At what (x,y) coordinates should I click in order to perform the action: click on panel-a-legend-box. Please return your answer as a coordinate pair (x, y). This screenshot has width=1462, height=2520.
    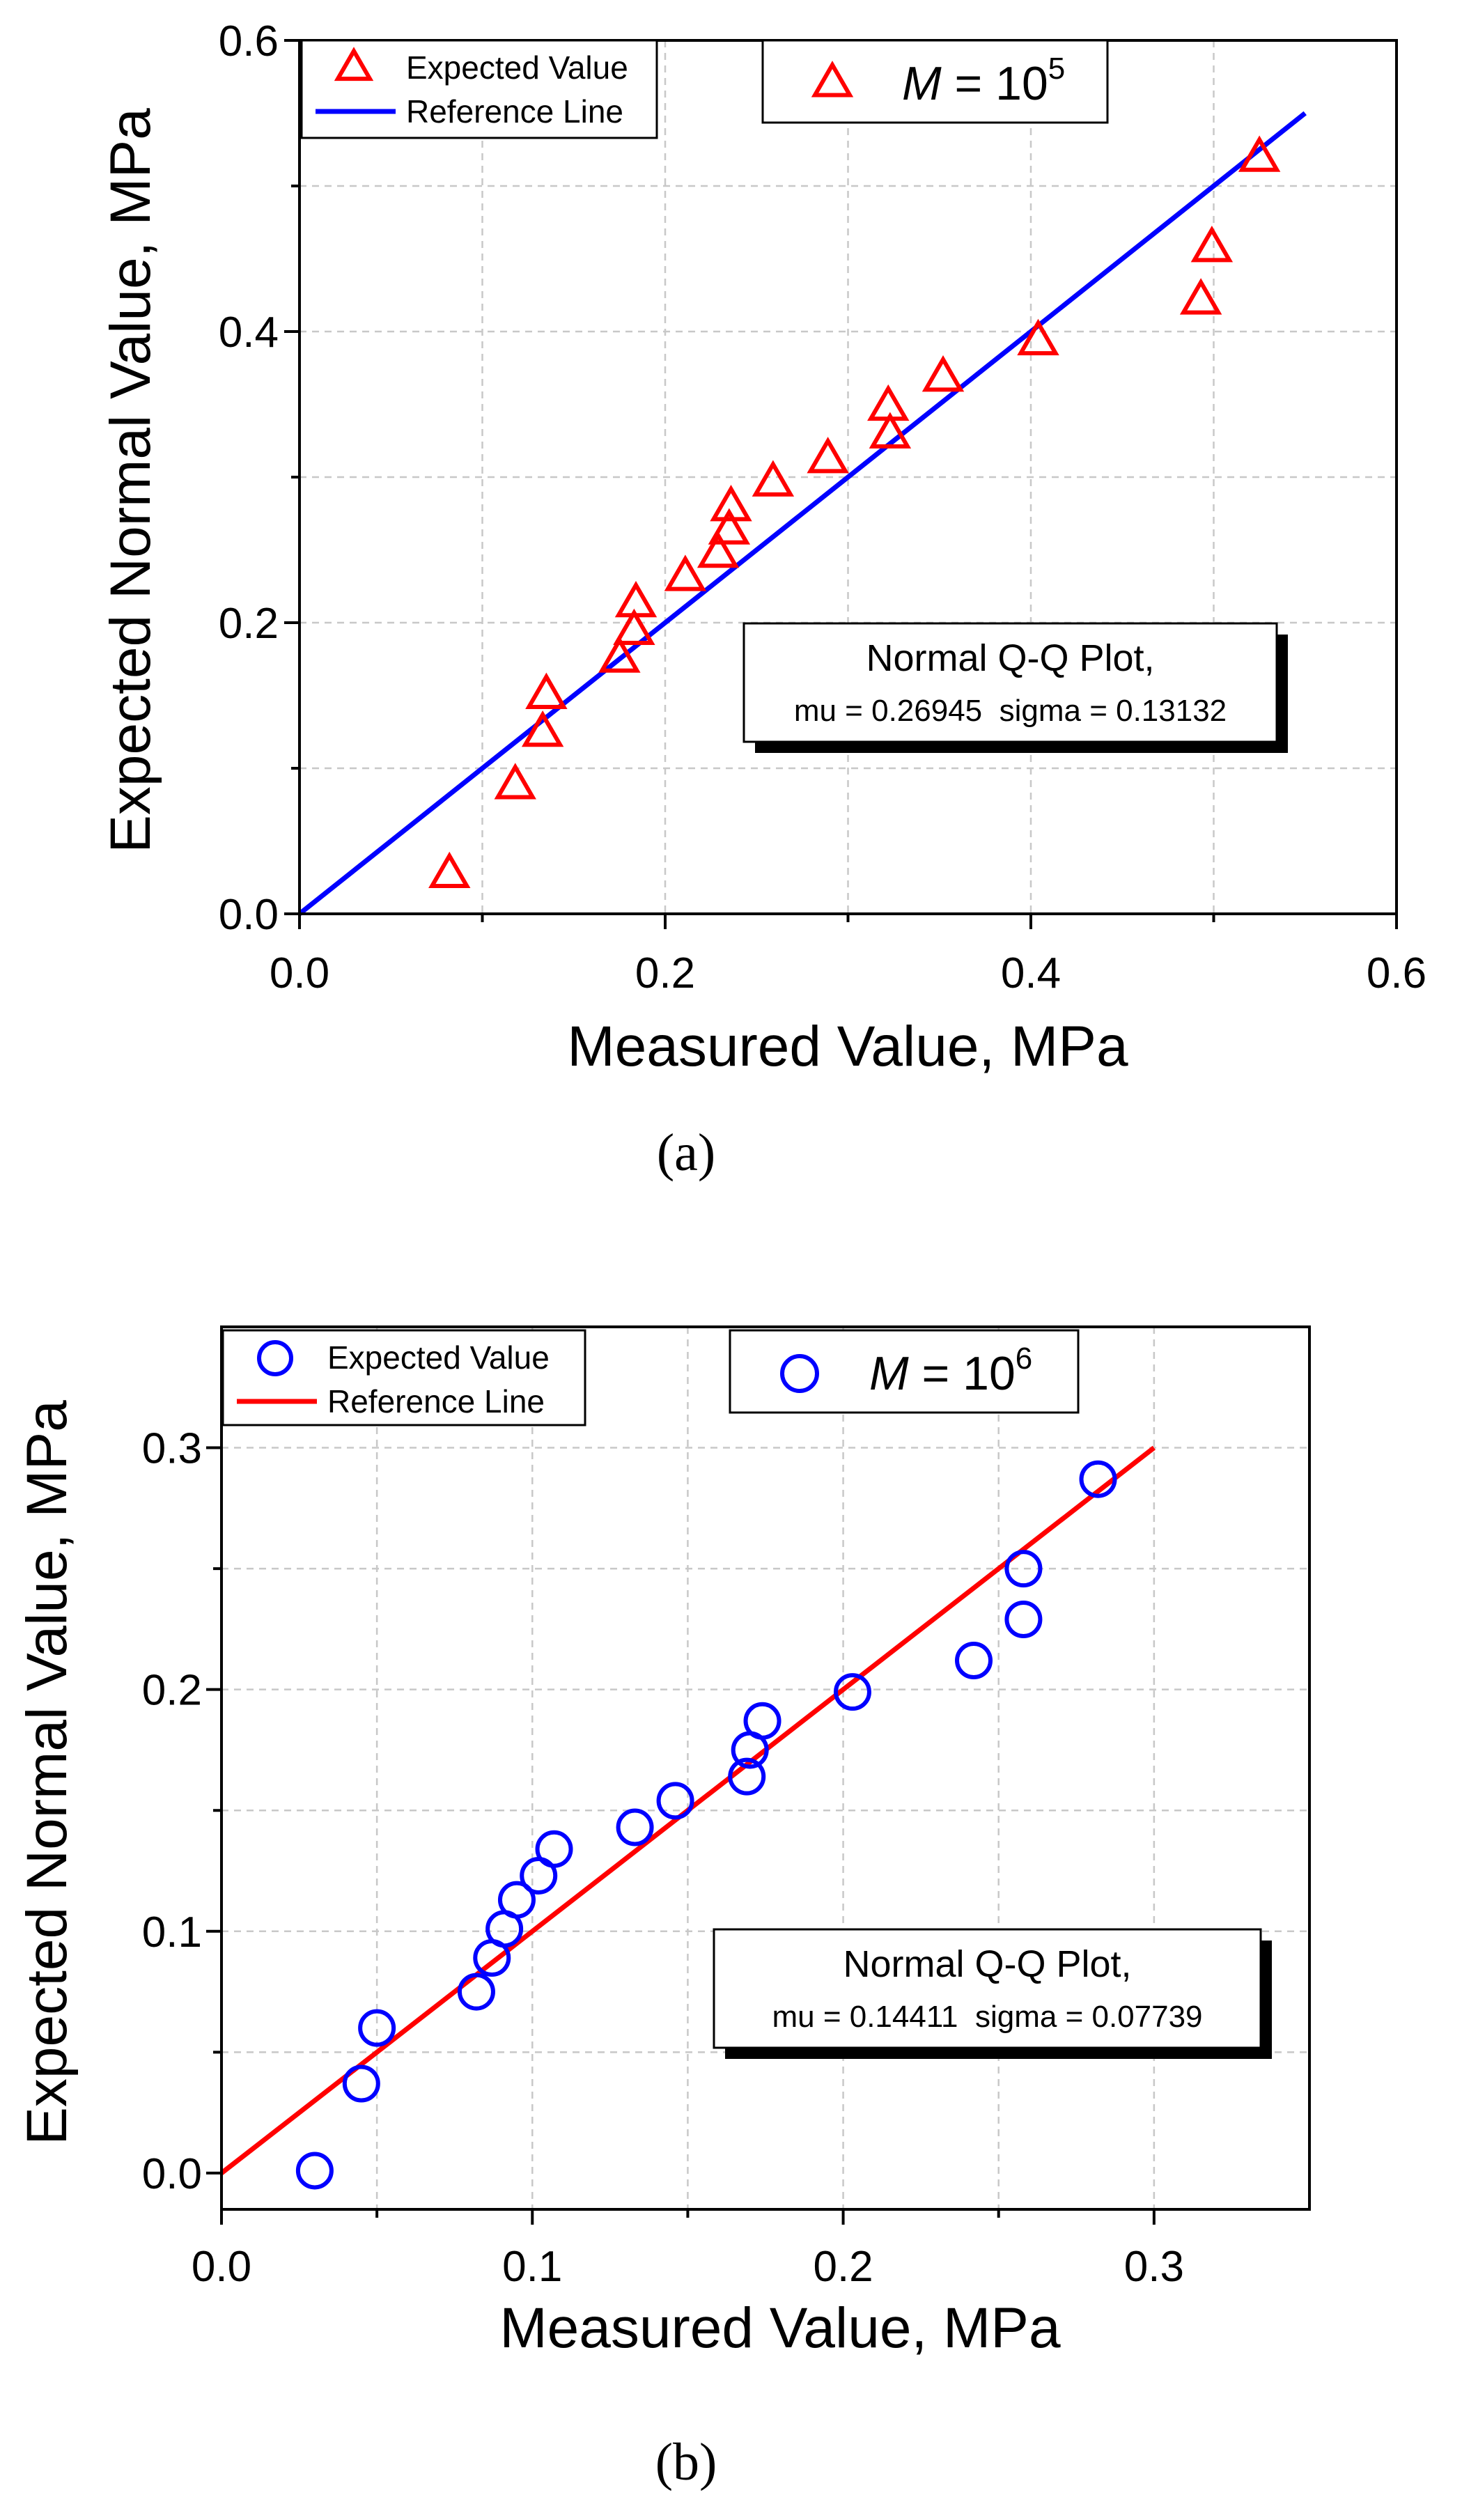
    Looking at the image, I should click on (479, 89).